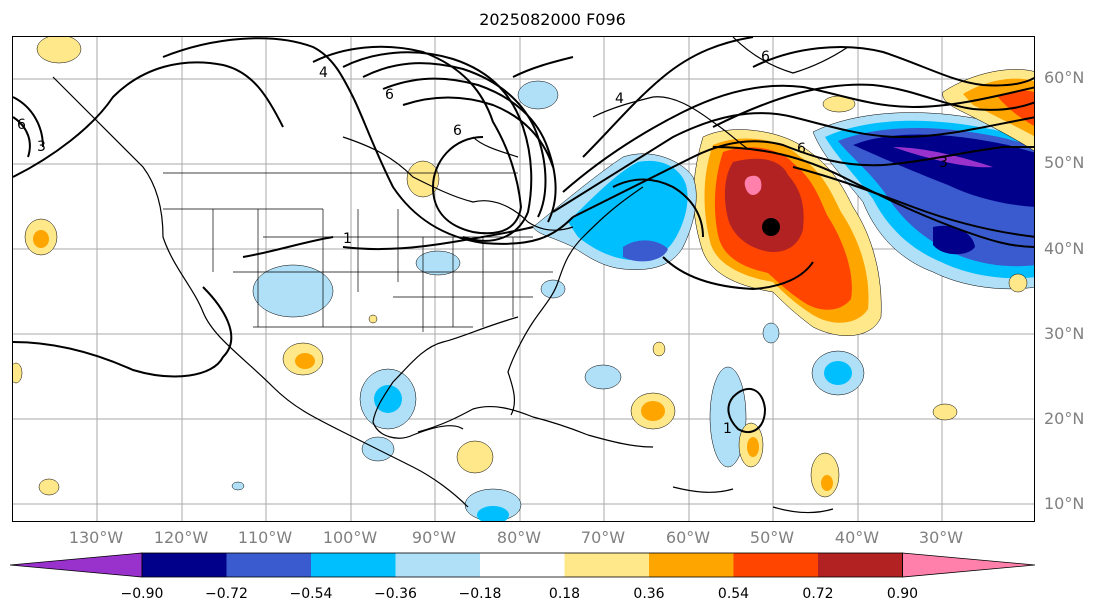 This screenshot has height=615, width=1105. I want to click on lat-label-60n: 60°N, so click(1064, 77).